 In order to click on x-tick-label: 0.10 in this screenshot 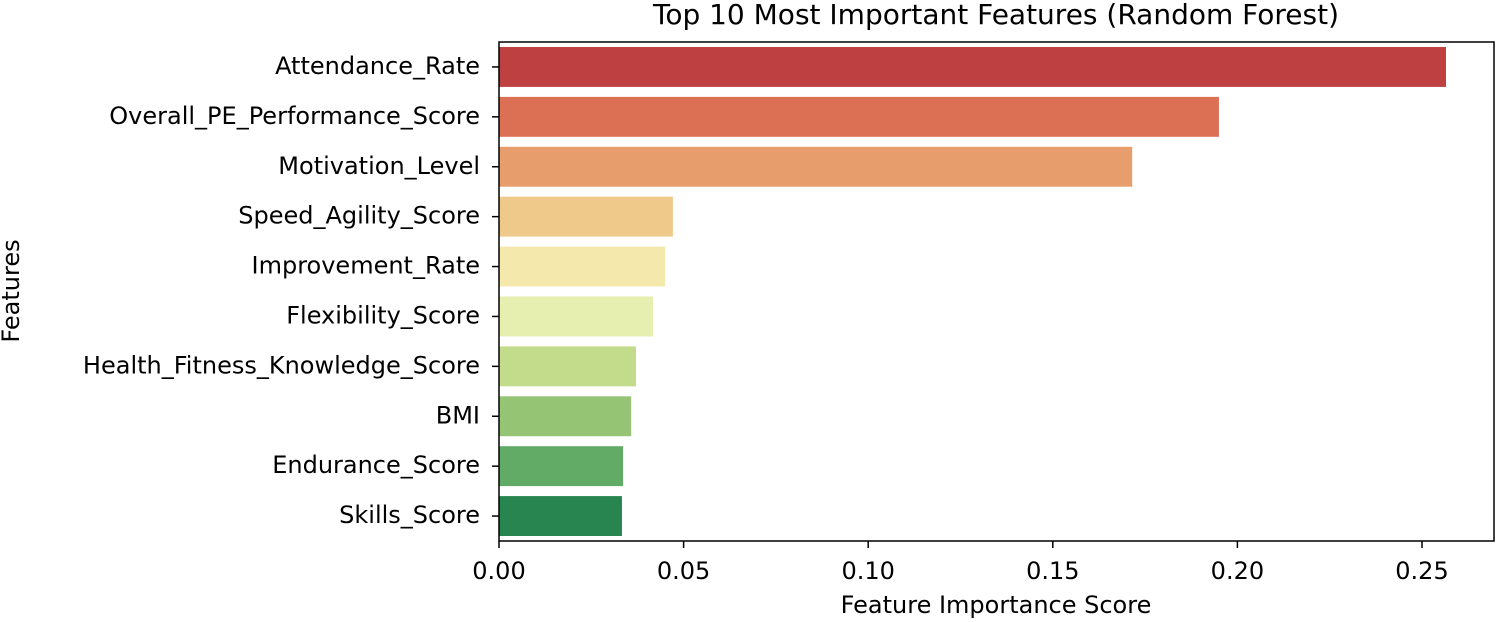, I will do `click(867, 571)`.